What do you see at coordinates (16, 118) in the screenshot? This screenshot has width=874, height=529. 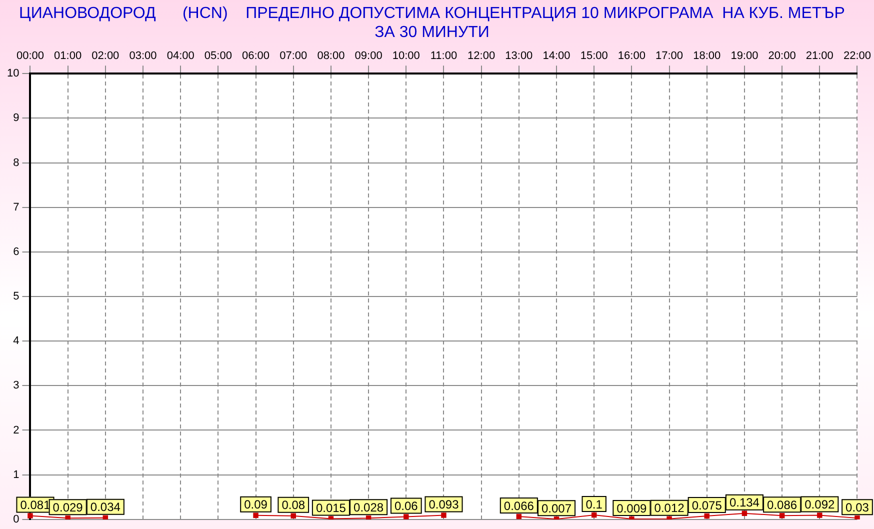 I see `y-tick-label: 9` at bounding box center [16, 118].